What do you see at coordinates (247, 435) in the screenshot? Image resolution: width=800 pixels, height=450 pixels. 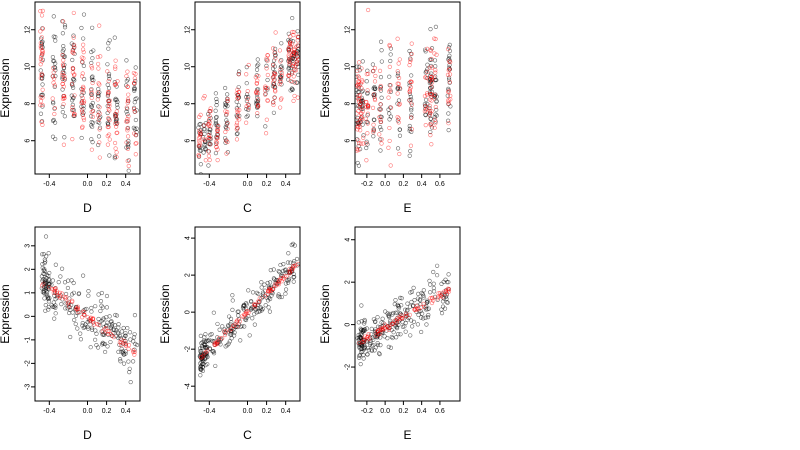 I see `x-axis-title: C` at bounding box center [247, 435].